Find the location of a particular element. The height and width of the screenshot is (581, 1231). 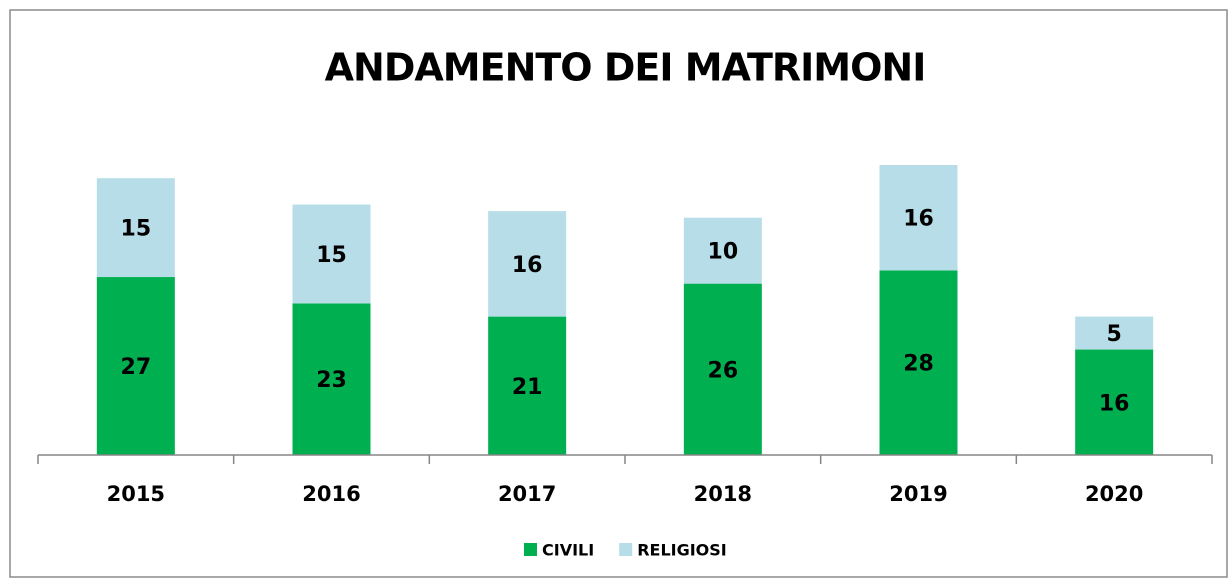

legend-label: CIVILI is located at coordinates (568, 550).